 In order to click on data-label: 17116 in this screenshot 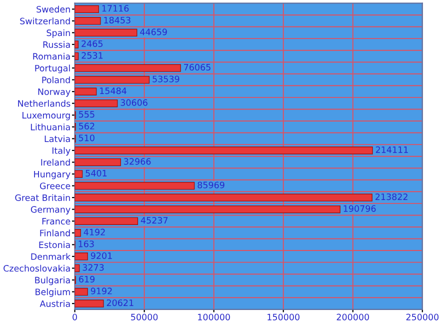, I will do `click(115, 8)`.